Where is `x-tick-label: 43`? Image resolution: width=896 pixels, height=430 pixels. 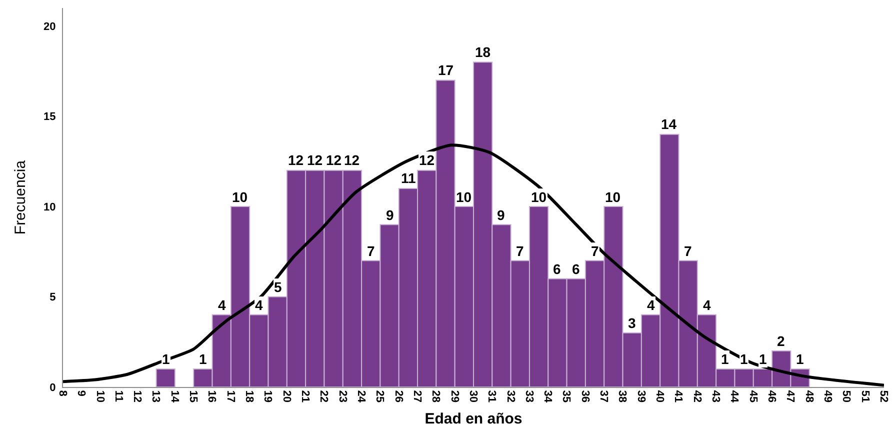
x-tick-label: 43 is located at coordinates (715, 396).